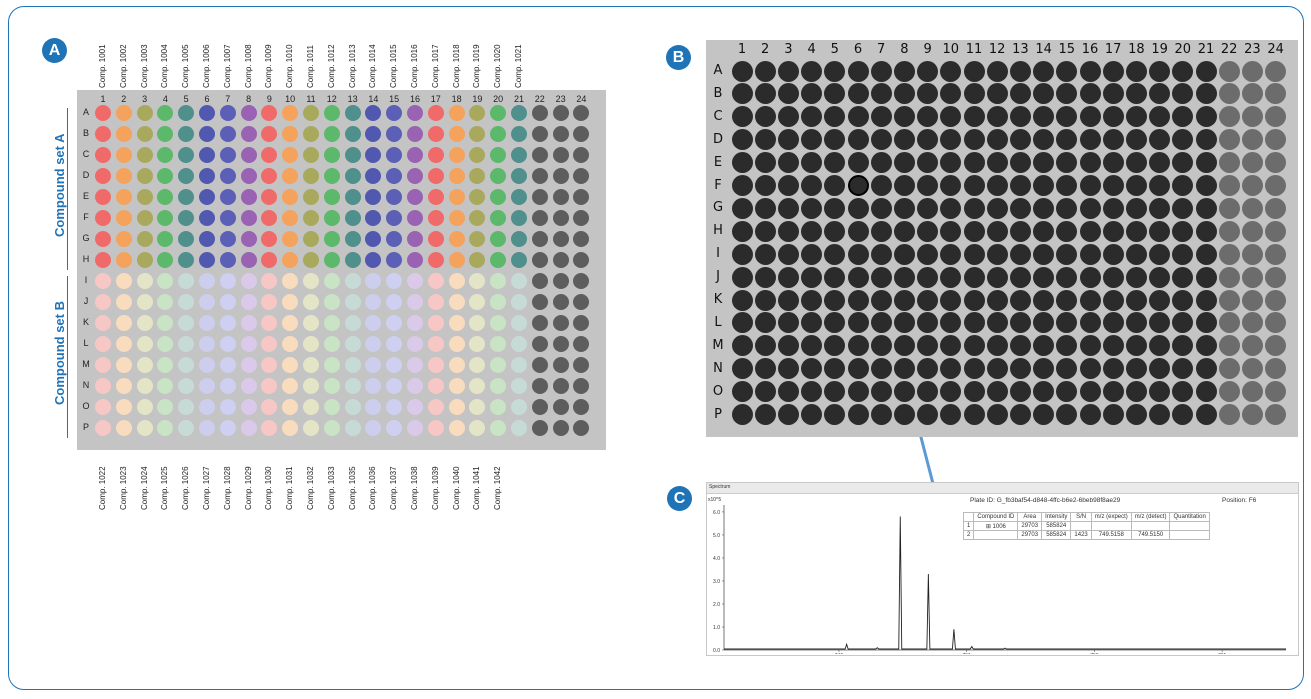  I want to click on column-label: 3, so click(145, 99).